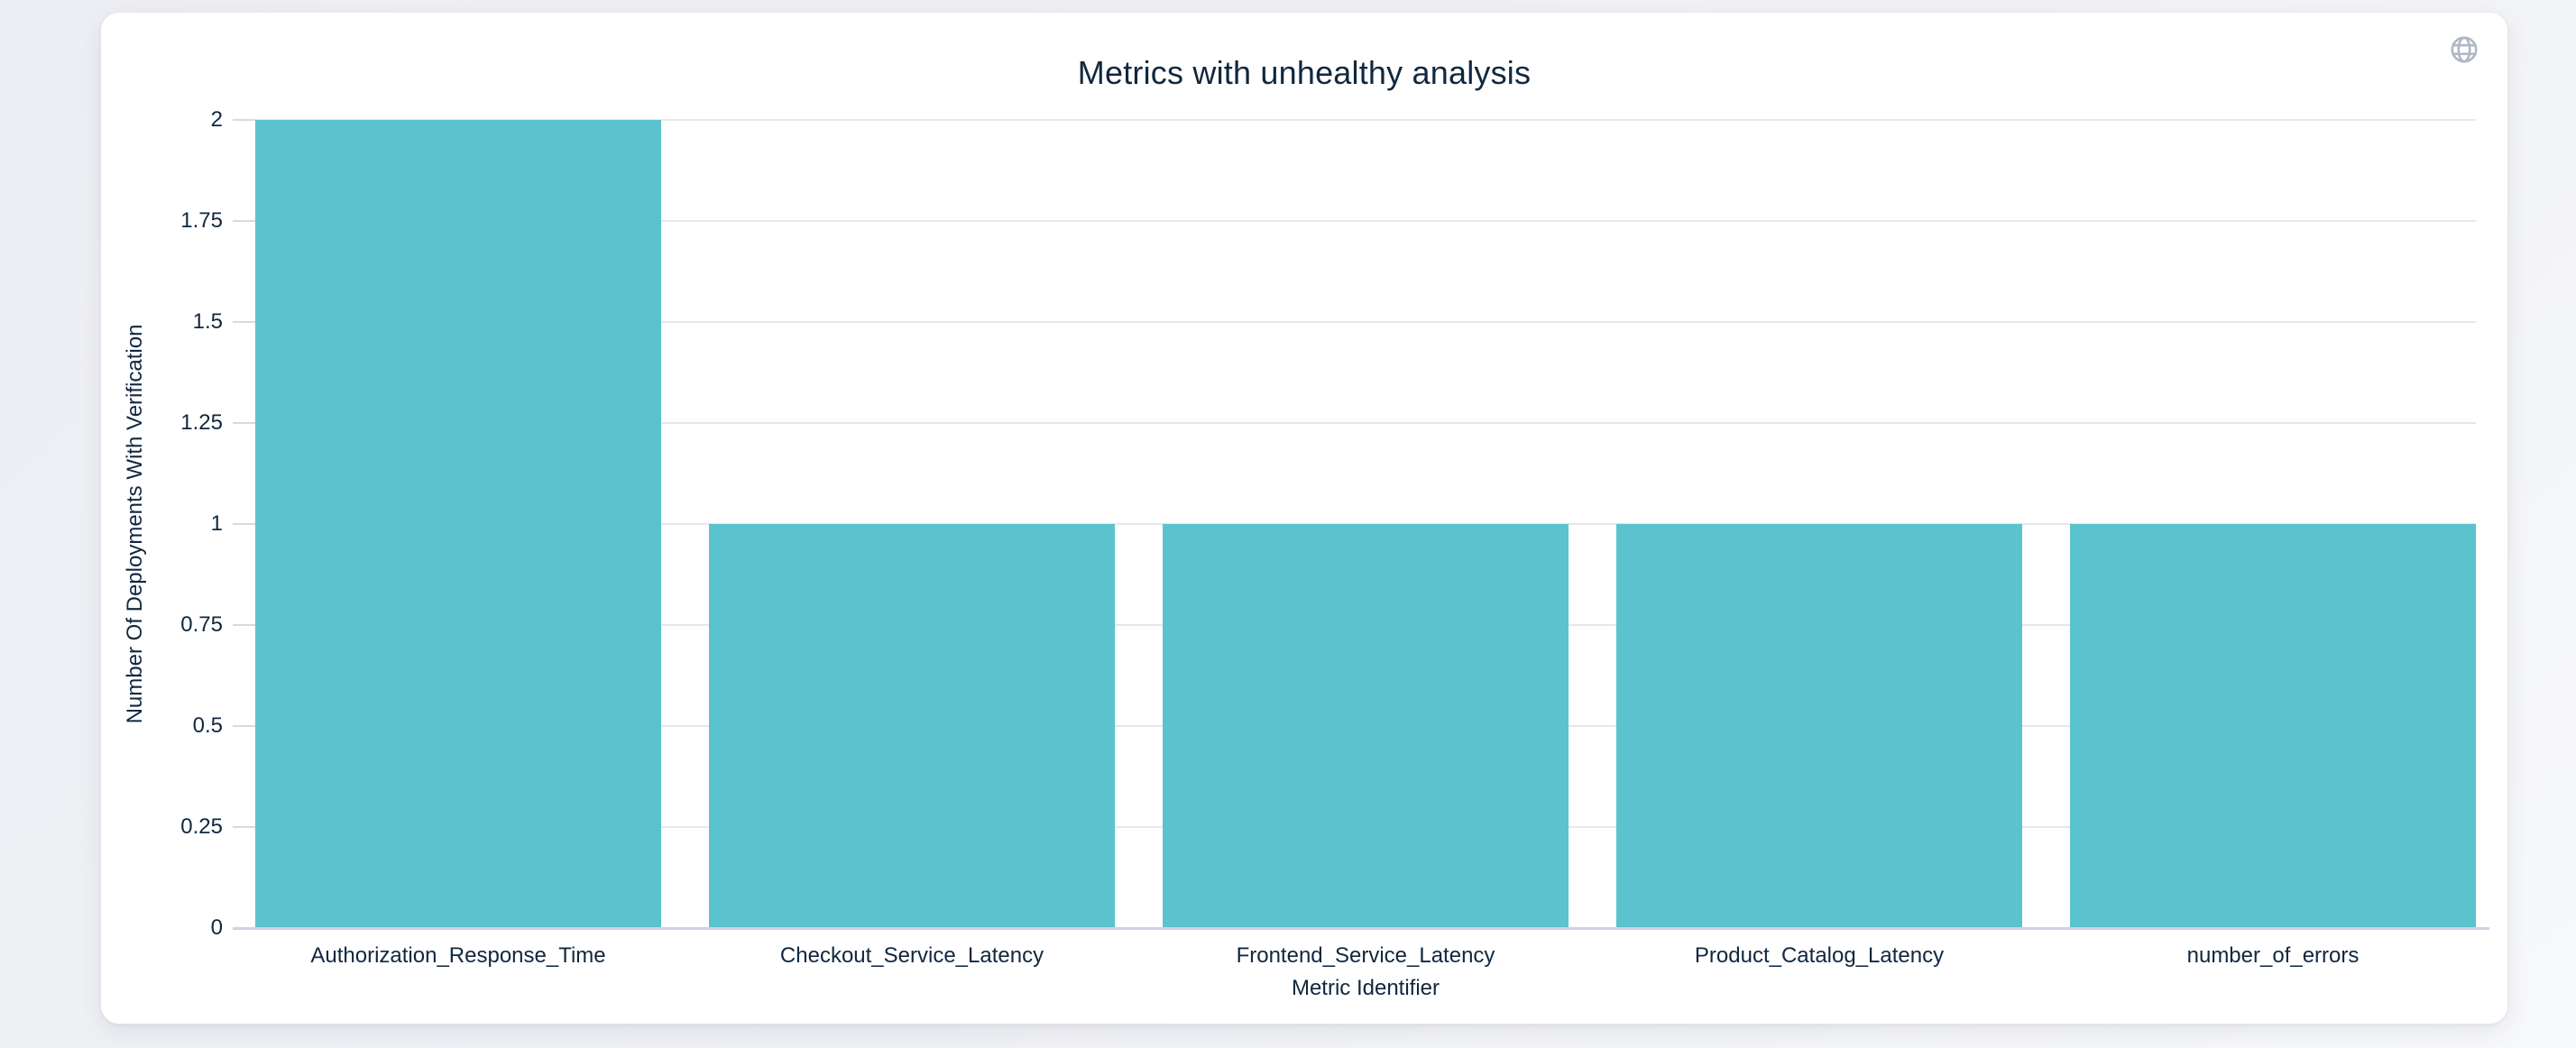  I want to click on bar-Product_Catalog_Latency, so click(1819, 726).